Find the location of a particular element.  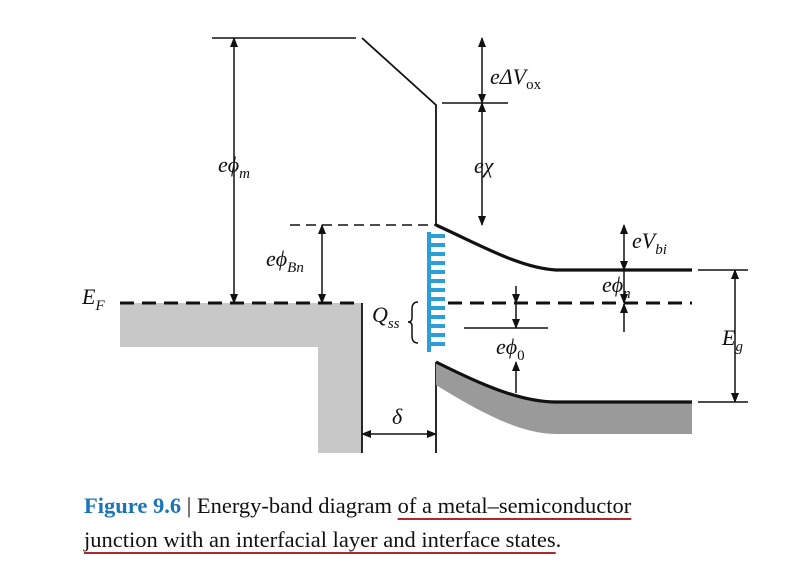

qss-brace is located at coordinates (413, 322).